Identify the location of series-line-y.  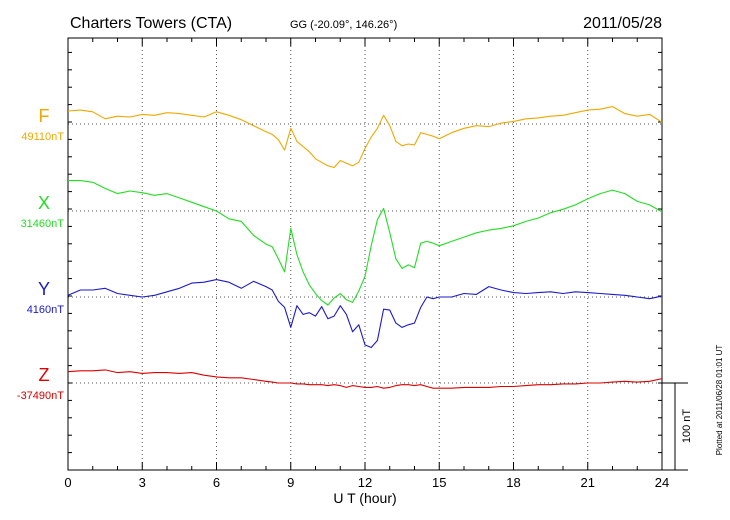
(365, 314).